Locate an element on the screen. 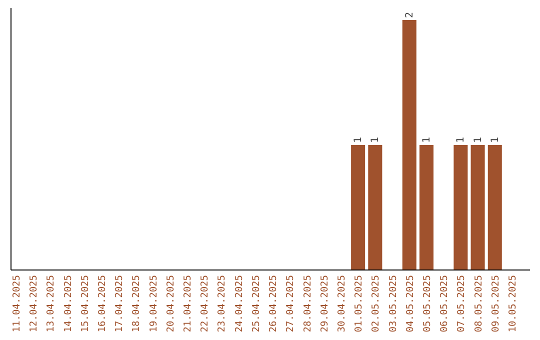 This screenshot has height=340, width=540. x-tick-label: 22.04.2025 is located at coordinates (205, 303).